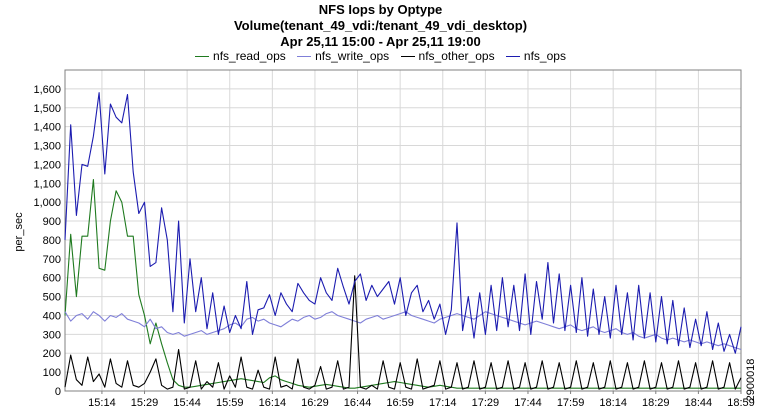 The height and width of the screenshot is (412, 761). I want to click on y-tick-label: 200, so click(52, 354).